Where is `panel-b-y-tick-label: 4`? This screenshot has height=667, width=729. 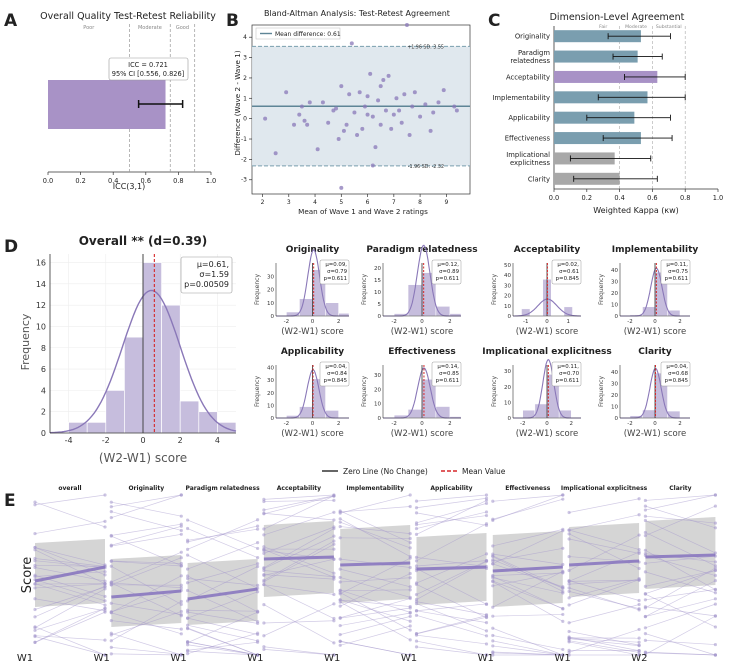
panel-b-y-tick-label: 4 is located at coordinates (245, 37).